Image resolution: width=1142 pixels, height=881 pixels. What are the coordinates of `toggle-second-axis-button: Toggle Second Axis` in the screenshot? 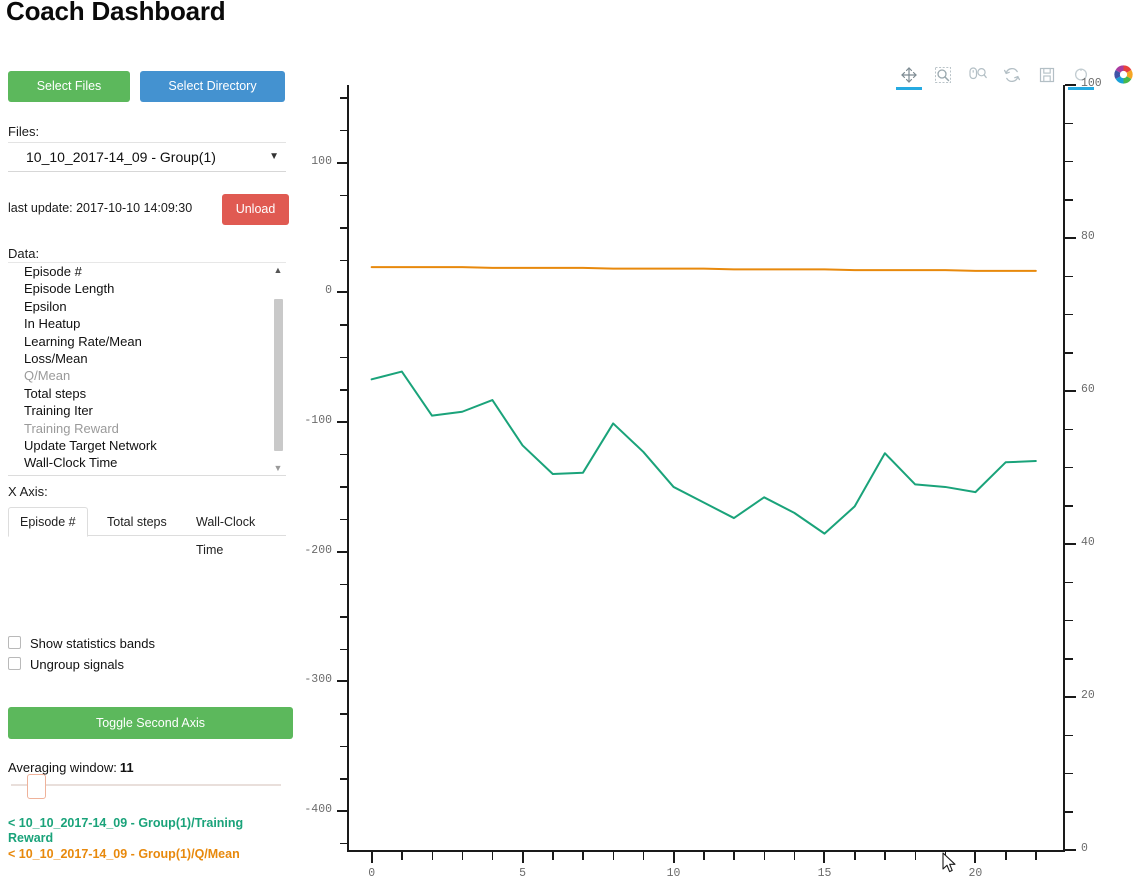 It's located at (150, 723).